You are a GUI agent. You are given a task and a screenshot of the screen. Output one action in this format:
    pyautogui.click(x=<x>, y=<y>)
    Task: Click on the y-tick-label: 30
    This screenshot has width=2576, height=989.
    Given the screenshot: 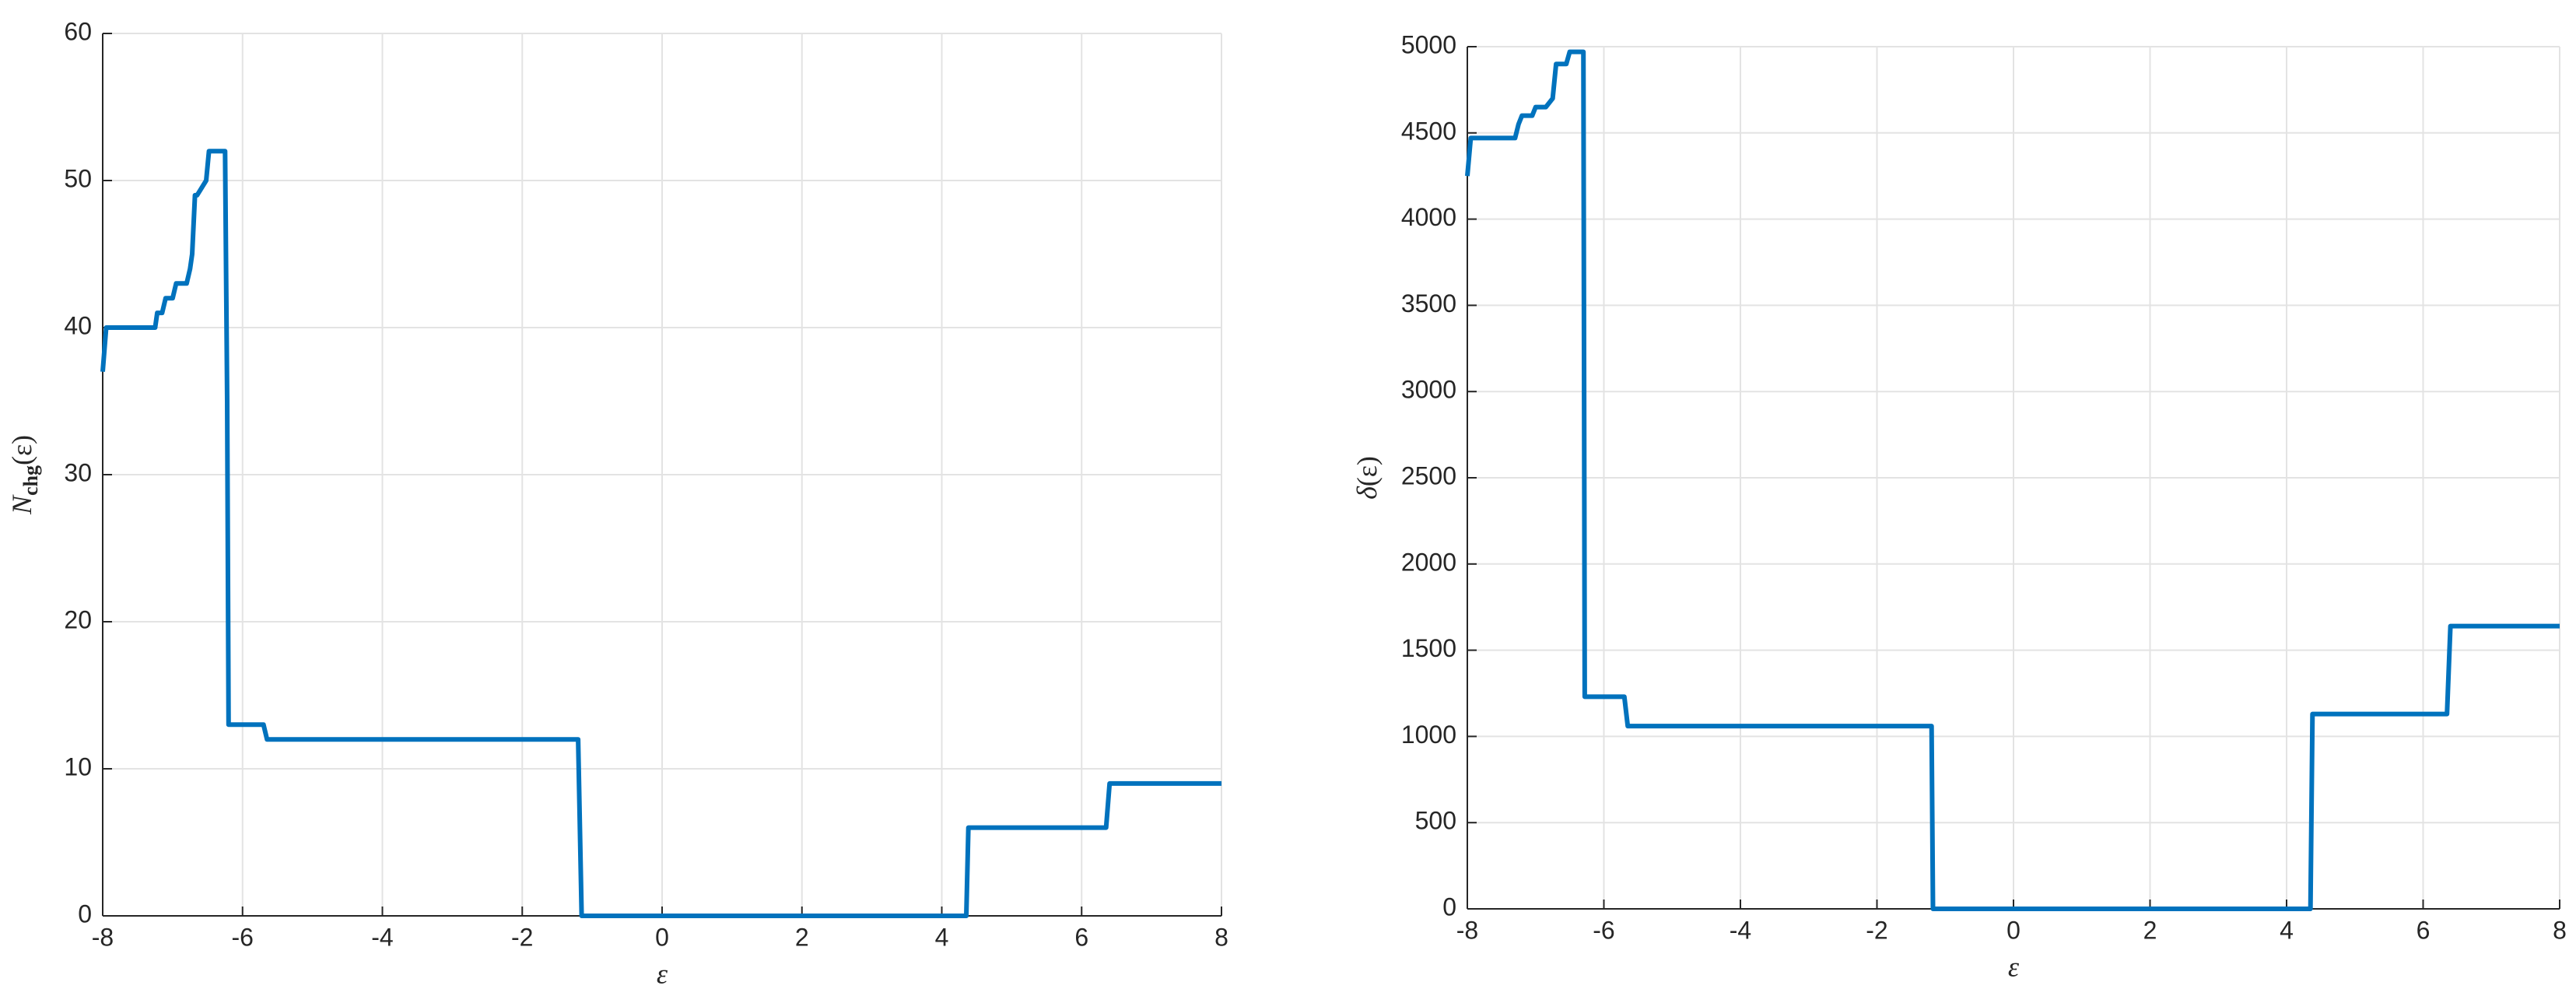 What is the action you would take?
    pyautogui.click(x=78, y=472)
    